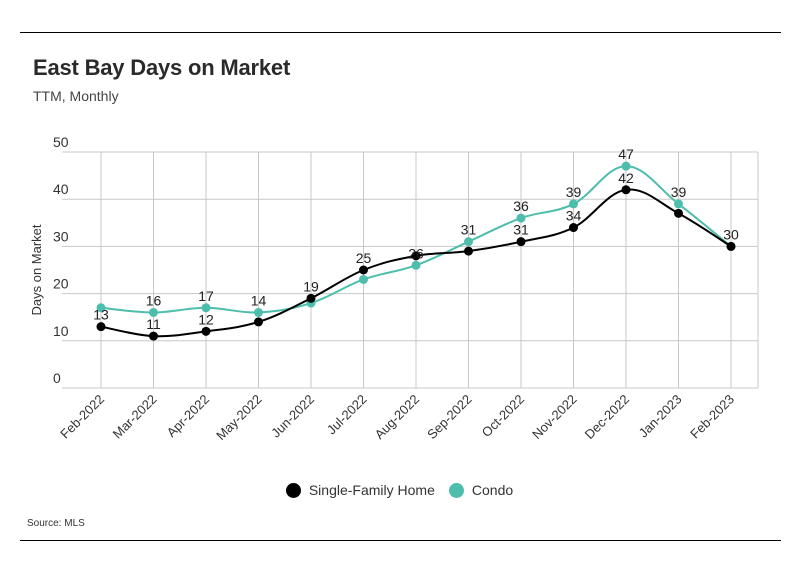 The height and width of the screenshot is (575, 799). I want to click on data-label-sfh: 31, so click(521, 230).